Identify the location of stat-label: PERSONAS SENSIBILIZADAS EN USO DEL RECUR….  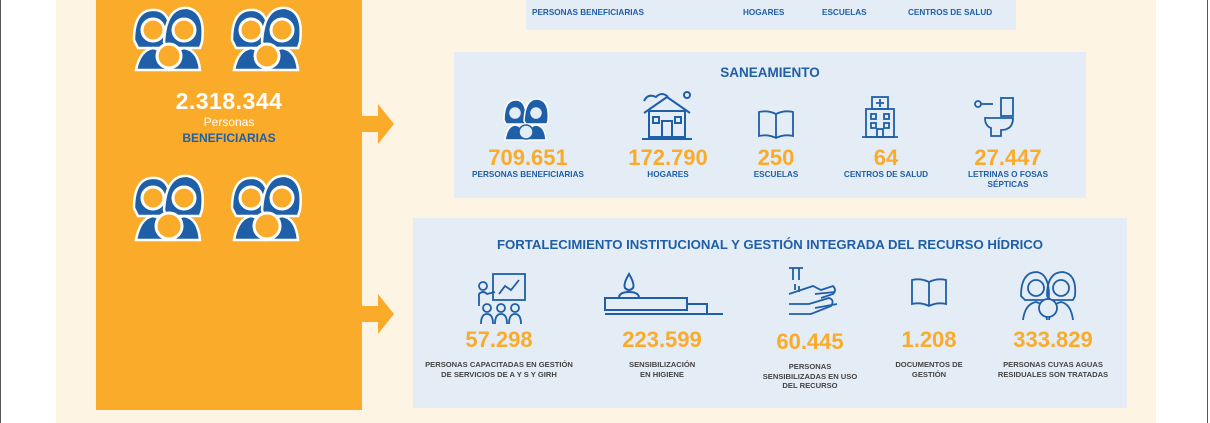
(810, 376).